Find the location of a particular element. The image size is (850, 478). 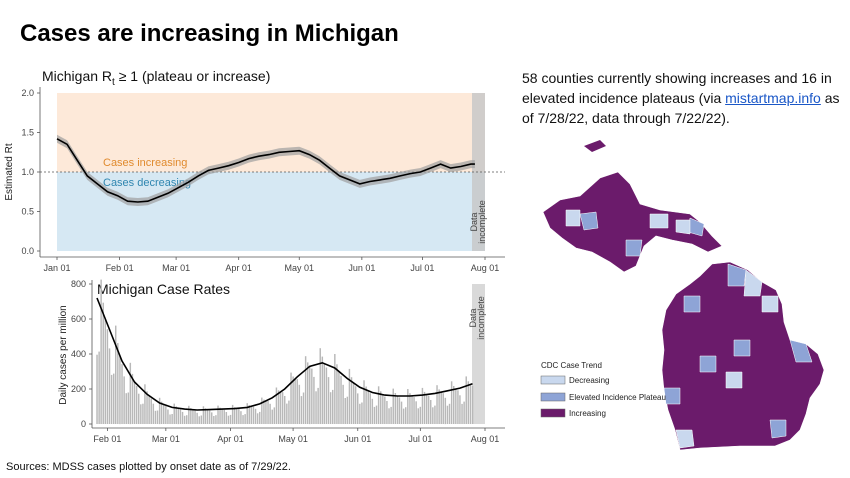

rt-title-rest: ≥ 1 (plateau or increase) is located at coordinates (192, 76).